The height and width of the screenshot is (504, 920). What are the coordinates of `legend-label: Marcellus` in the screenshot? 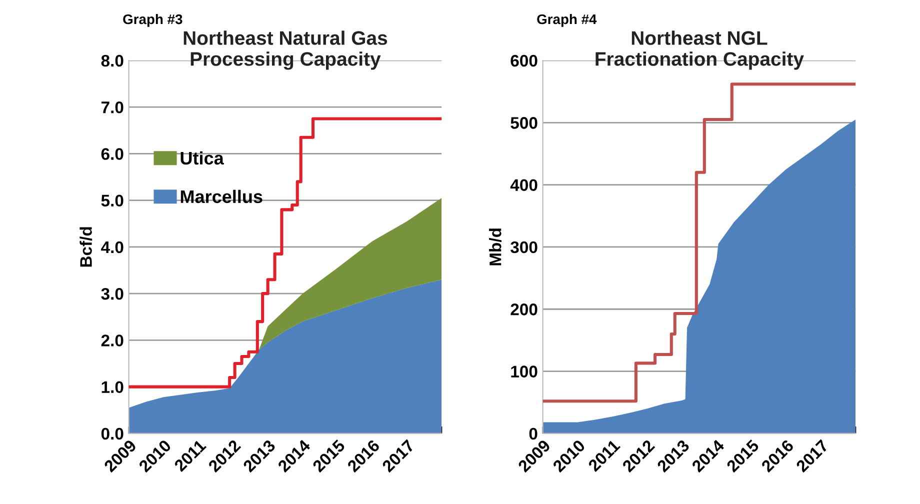 It's located at (221, 197).